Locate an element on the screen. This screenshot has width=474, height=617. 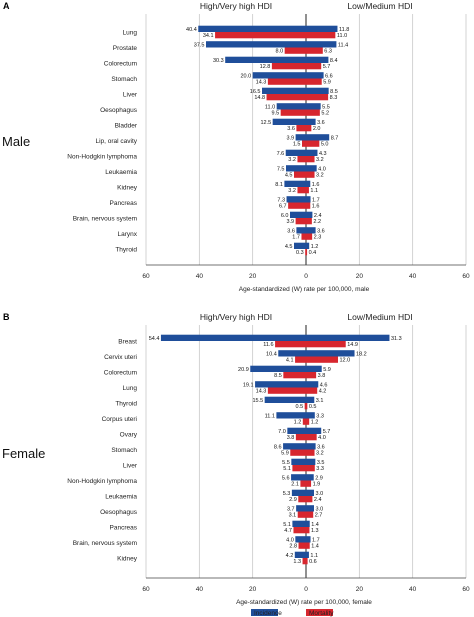
legend-mortality-swatch is located at coordinates (319, 612).